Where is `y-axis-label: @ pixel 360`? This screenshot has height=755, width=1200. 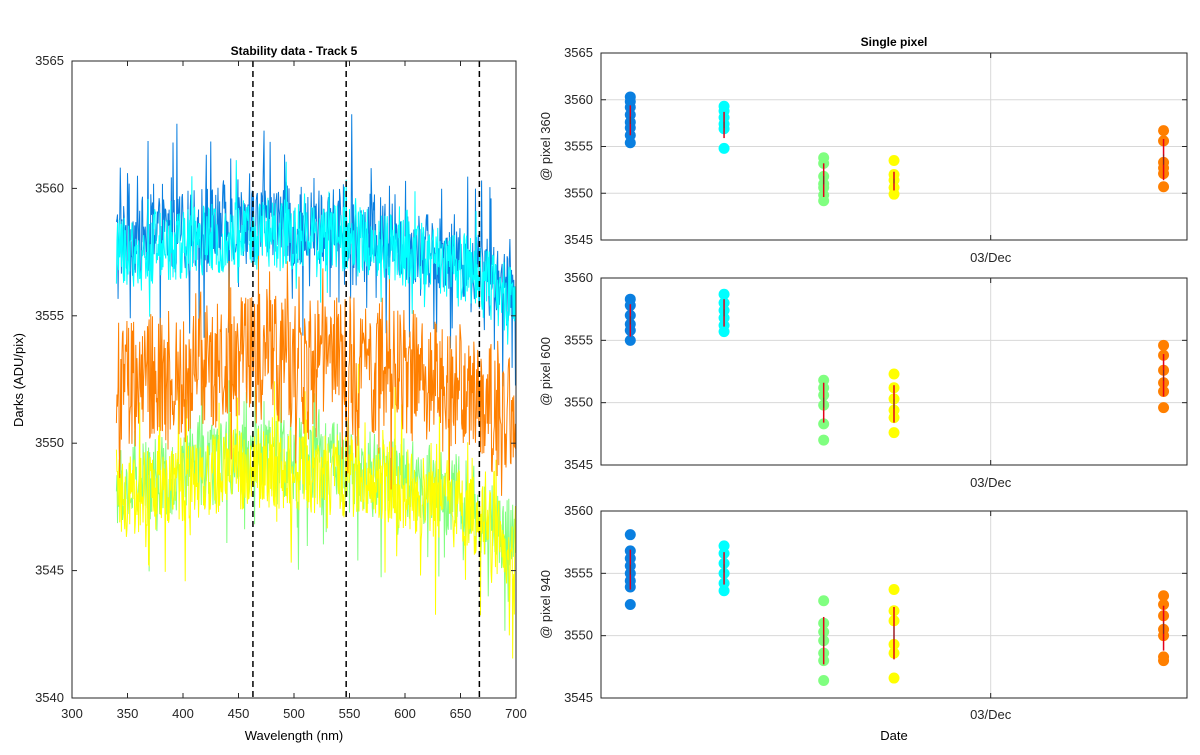
y-axis-label: @ pixel 360 is located at coordinates (545, 146).